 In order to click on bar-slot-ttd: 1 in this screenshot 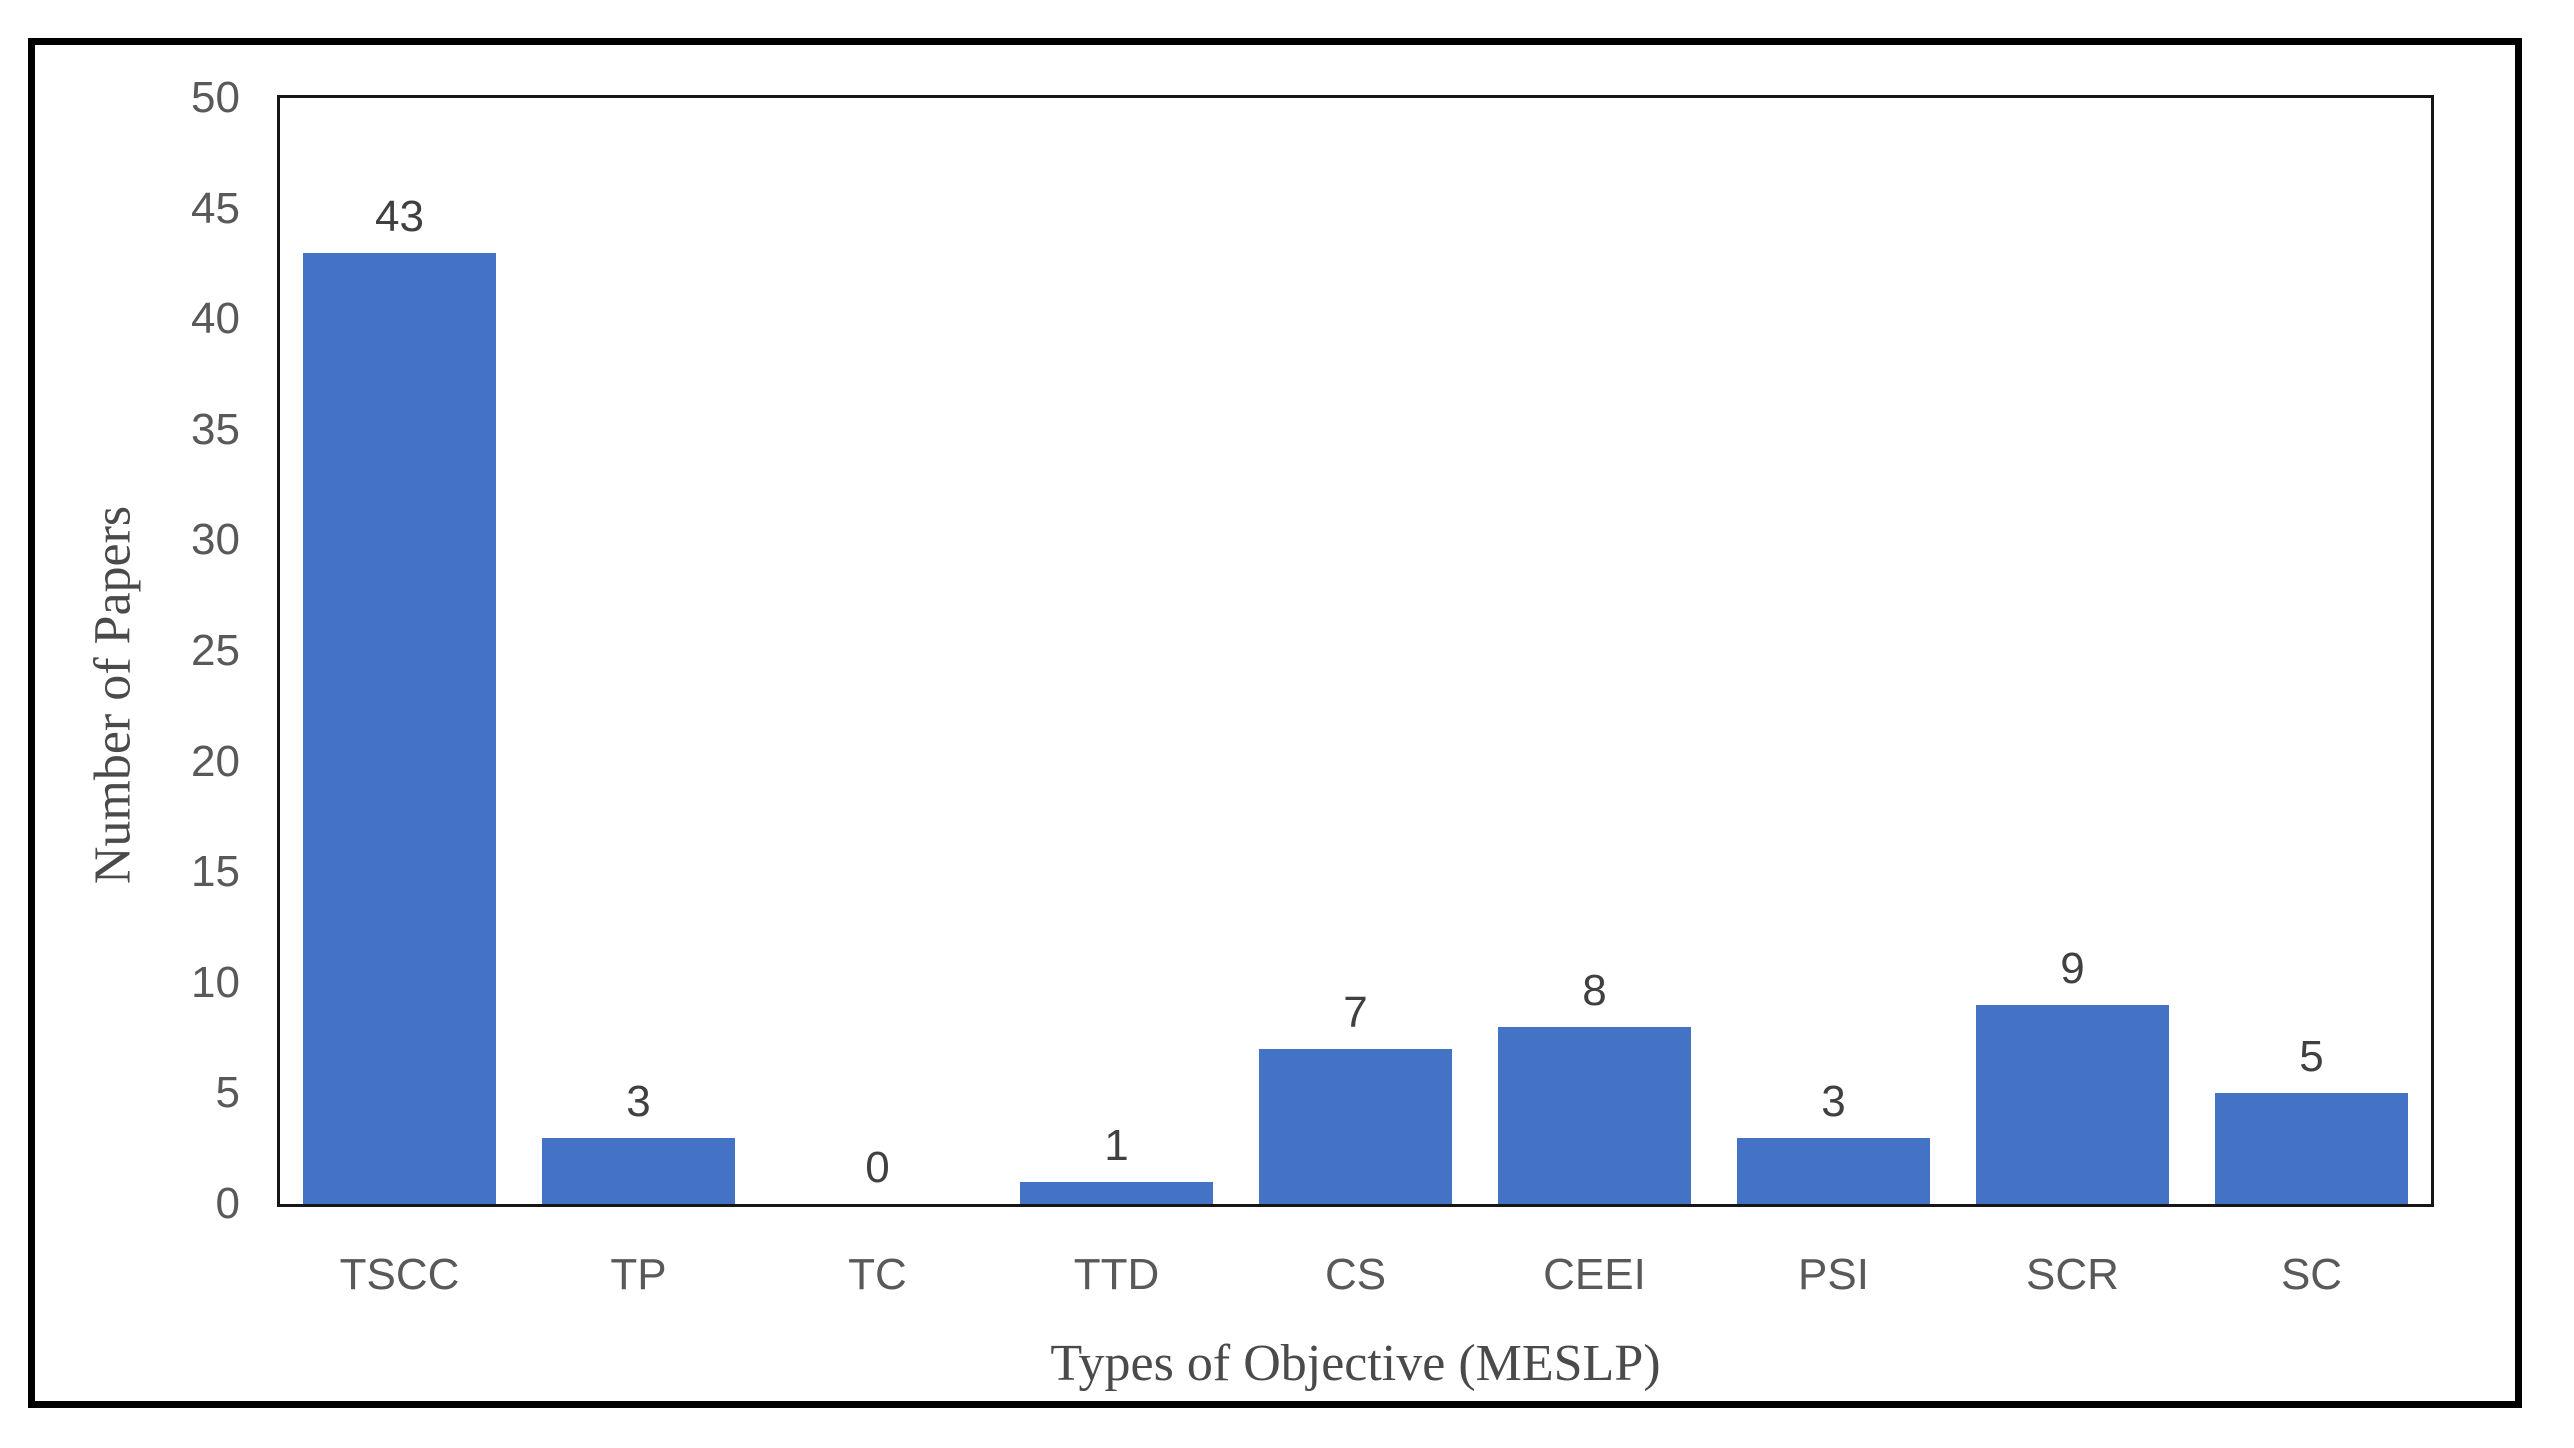, I will do `click(1116, 651)`.